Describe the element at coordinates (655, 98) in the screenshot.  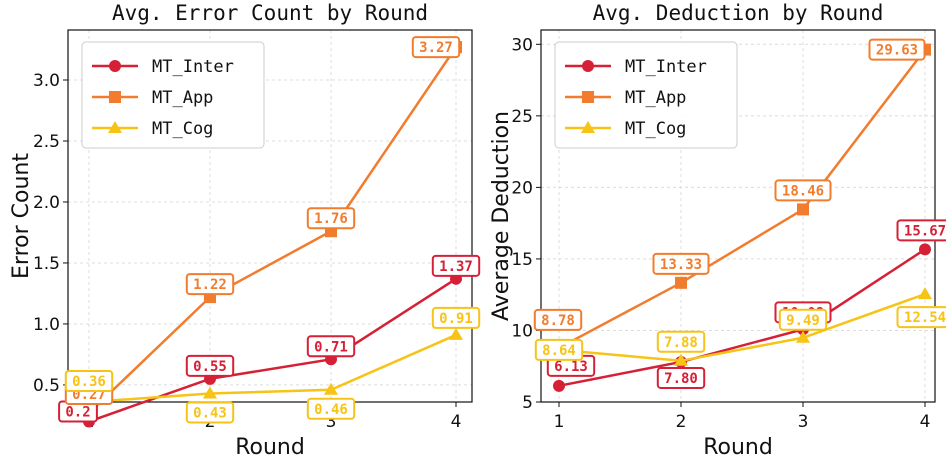
I see `legend-label: MT_App` at that location.